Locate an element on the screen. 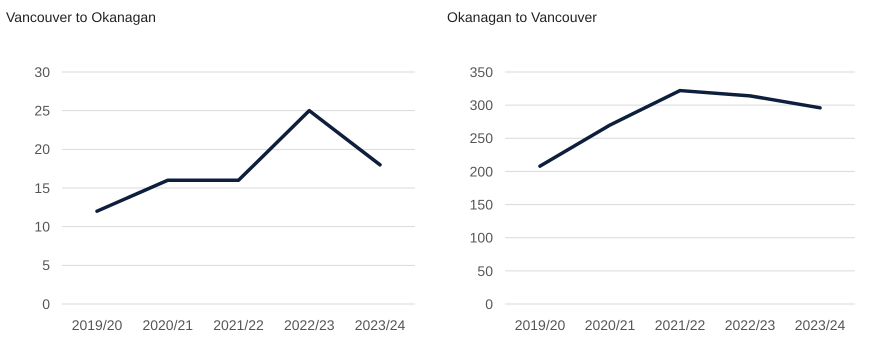 This screenshot has width=878, height=350. chart-title: Vancouver to Okanagan is located at coordinates (81, 17).